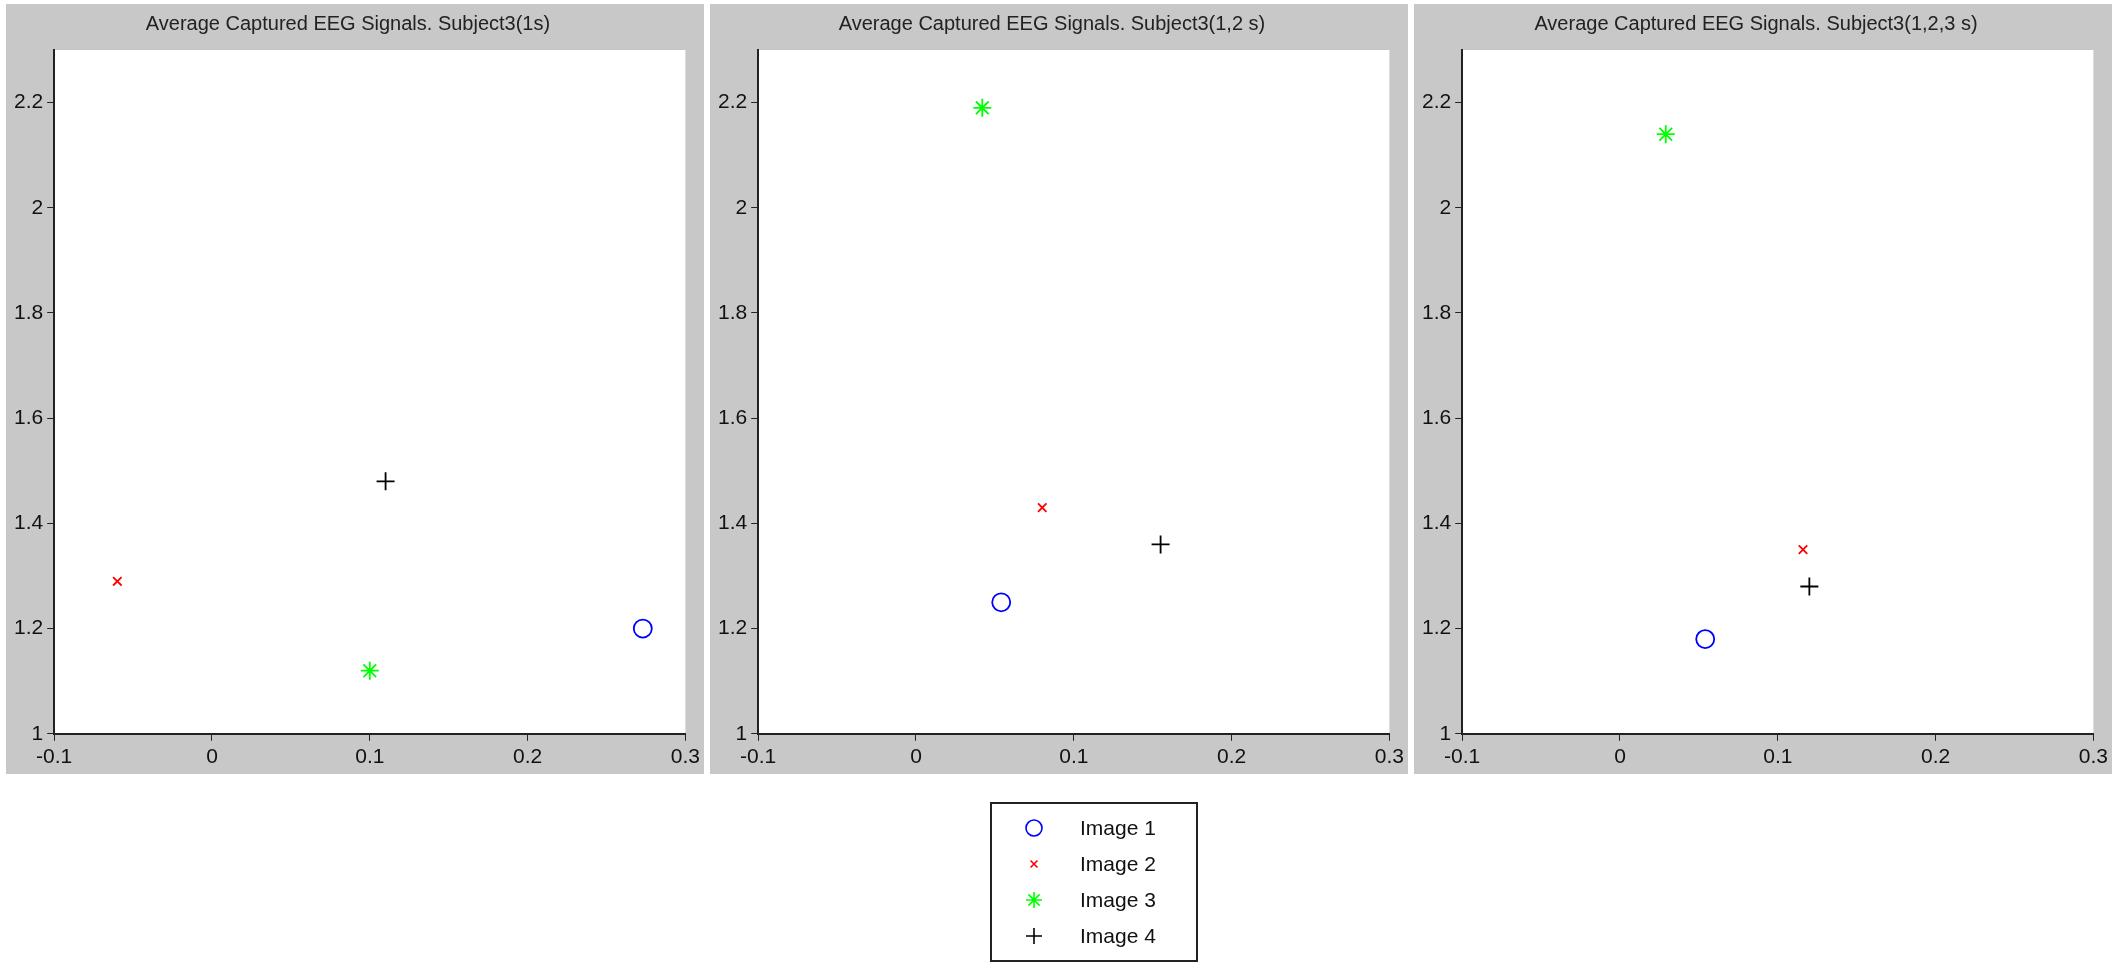 This screenshot has width=2116, height=971. I want to click on legend-label: Image 3, so click(1118, 900).